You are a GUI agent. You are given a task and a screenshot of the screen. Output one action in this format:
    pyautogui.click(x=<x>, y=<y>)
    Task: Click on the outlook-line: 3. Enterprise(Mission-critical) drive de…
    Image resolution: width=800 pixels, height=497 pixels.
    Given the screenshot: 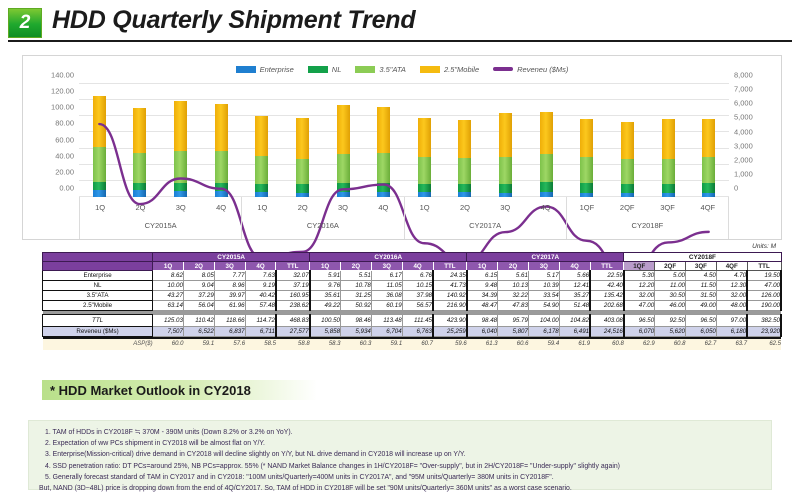 What is the action you would take?
    pyautogui.click(x=255, y=455)
    